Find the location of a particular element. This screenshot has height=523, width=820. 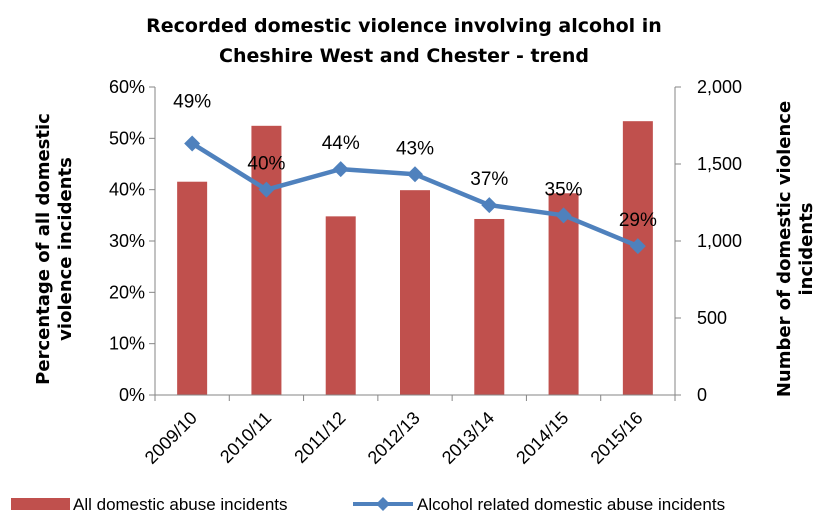

bar-2011/12 is located at coordinates (340, 305).